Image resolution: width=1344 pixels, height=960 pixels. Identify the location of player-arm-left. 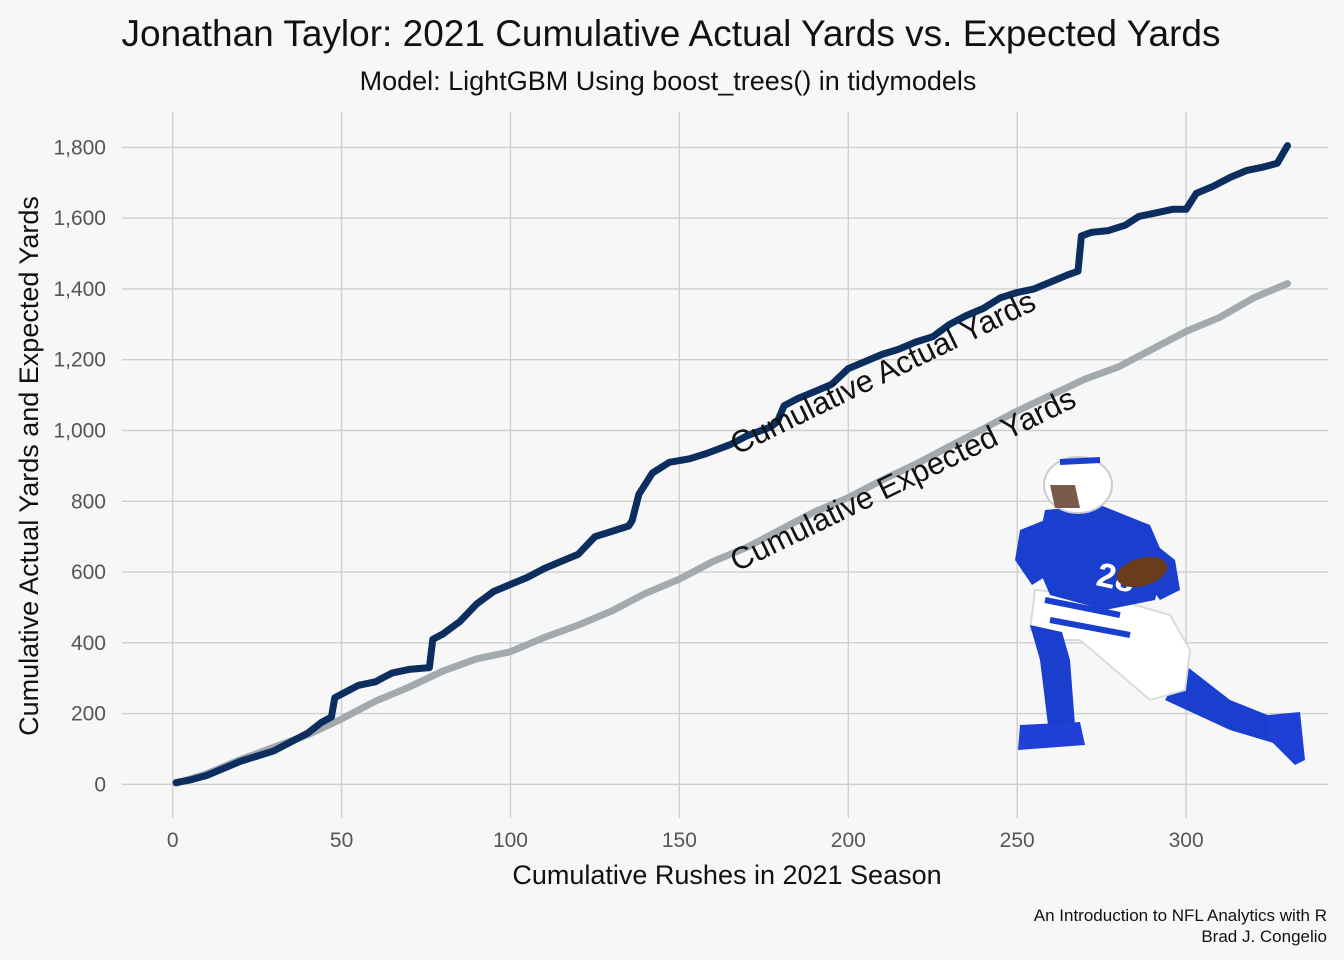
(1031, 552).